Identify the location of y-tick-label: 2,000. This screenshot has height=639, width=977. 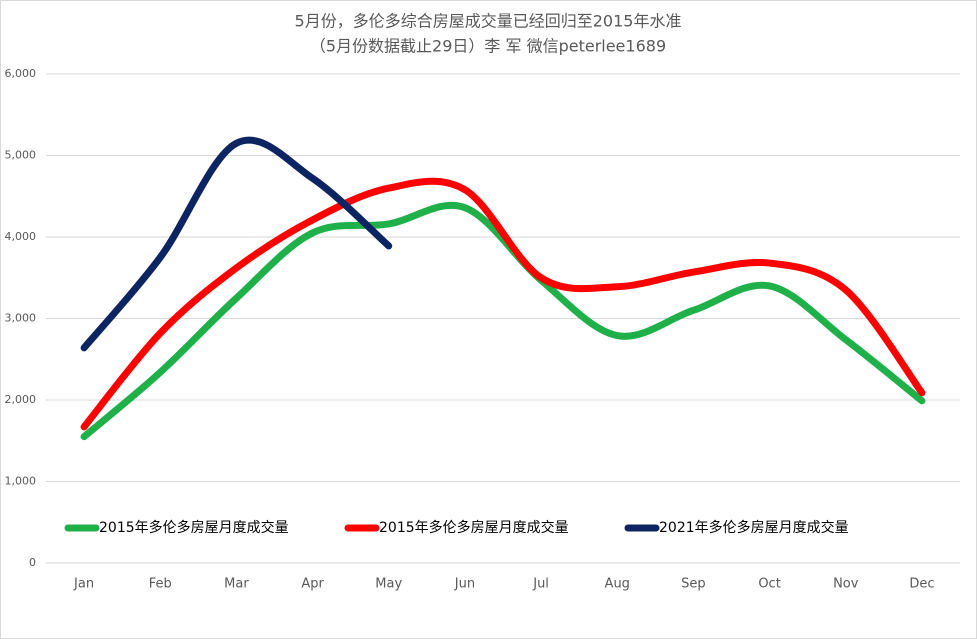
(21, 399).